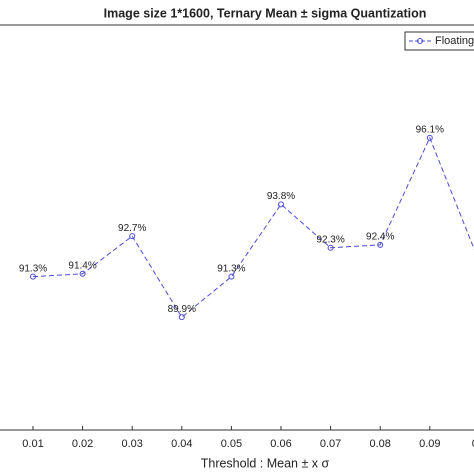 The image size is (474, 474). What do you see at coordinates (380, 236) in the screenshot?
I see `data-label: 92.4%` at bounding box center [380, 236].